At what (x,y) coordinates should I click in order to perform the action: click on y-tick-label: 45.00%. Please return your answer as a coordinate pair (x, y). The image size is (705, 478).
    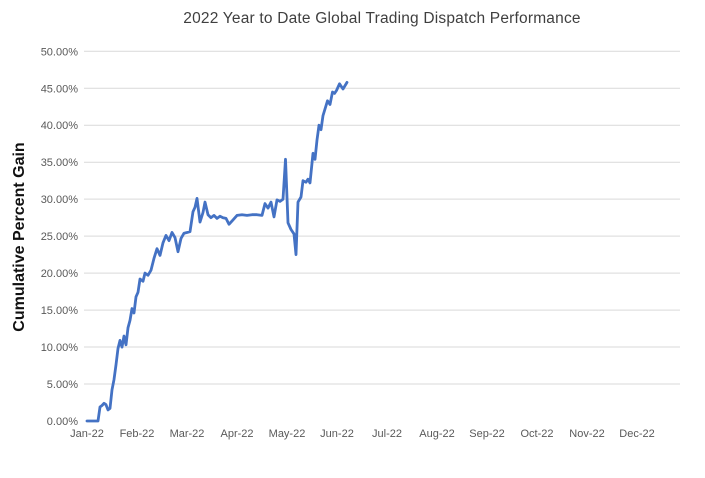
    Looking at the image, I should click on (60, 89).